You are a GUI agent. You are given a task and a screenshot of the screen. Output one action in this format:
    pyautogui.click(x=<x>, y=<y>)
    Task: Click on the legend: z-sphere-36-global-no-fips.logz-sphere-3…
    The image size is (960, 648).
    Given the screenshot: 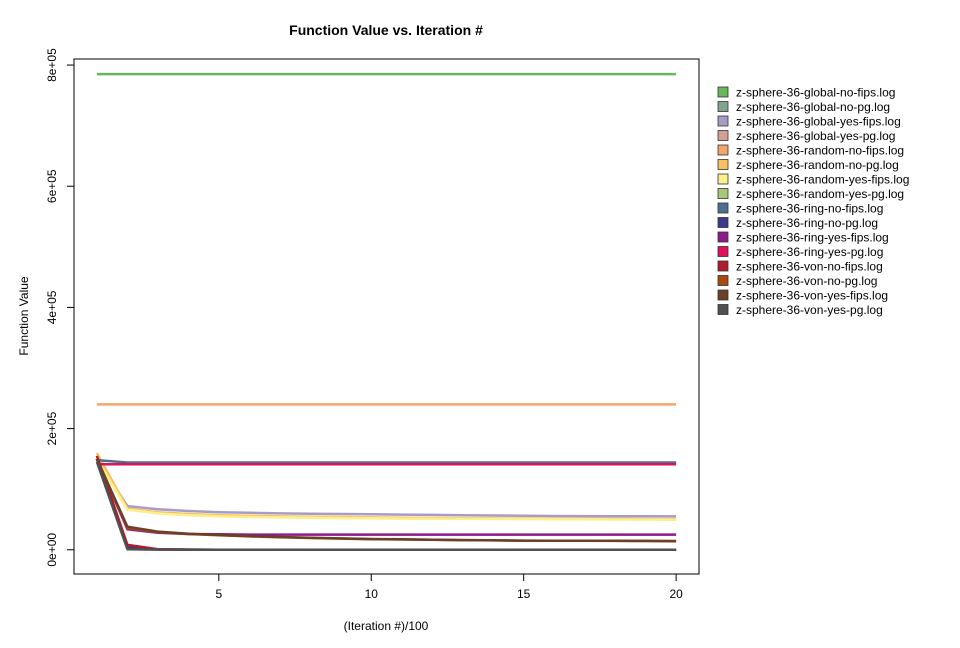 What is the action you would take?
    pyautogui.click(x=813, y=201)
    